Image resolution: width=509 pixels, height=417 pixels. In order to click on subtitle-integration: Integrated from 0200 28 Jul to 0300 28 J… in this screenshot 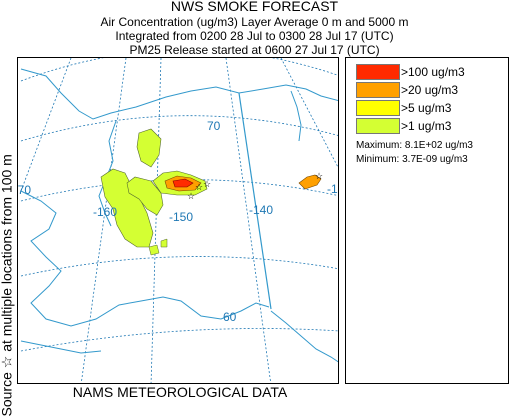, I will do `click(254, 36)`.